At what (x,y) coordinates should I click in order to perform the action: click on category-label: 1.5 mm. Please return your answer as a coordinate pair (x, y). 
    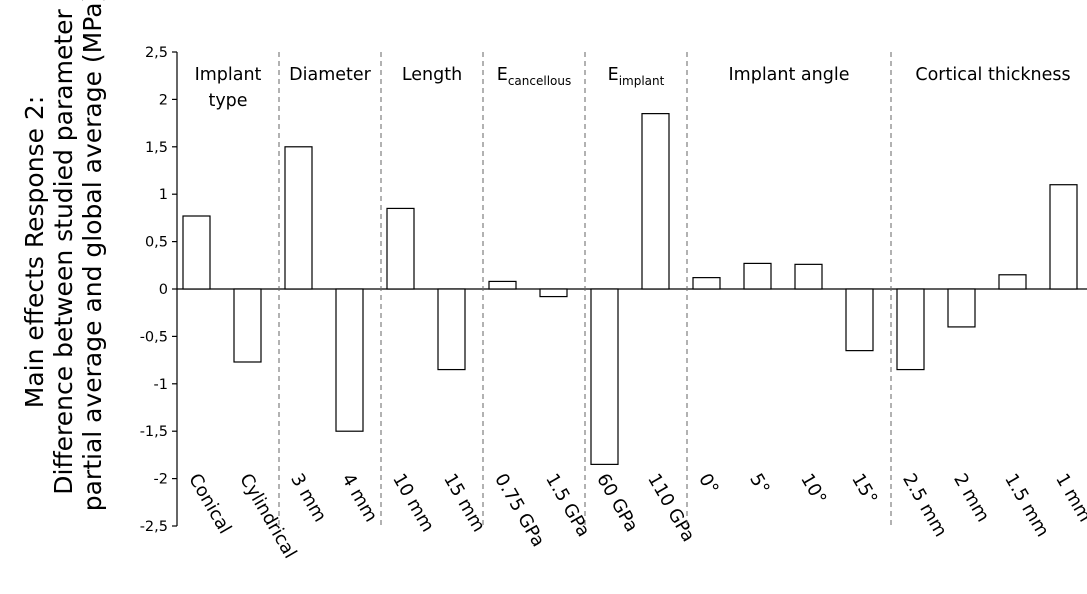
    Looking at the image, I should click on (1026, 505).